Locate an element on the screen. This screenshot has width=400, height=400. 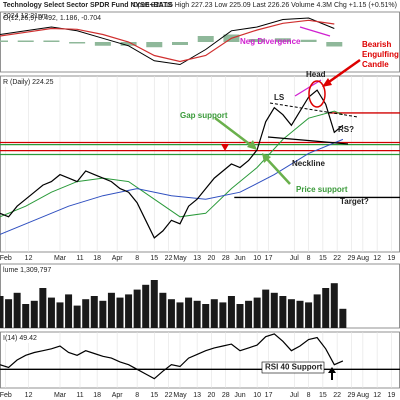
annotation: RSI 40 Support is located at coordinates (294, 367).